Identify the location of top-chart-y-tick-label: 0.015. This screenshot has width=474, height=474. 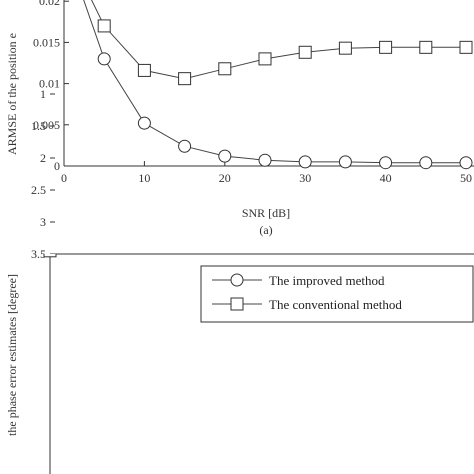
(46, 42).